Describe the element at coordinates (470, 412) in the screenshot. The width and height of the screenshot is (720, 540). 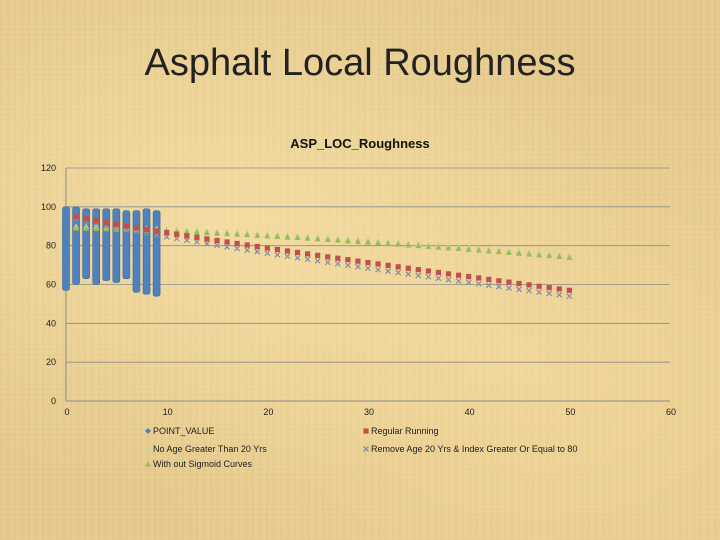
I see `x-tick-label: 40` at that location.